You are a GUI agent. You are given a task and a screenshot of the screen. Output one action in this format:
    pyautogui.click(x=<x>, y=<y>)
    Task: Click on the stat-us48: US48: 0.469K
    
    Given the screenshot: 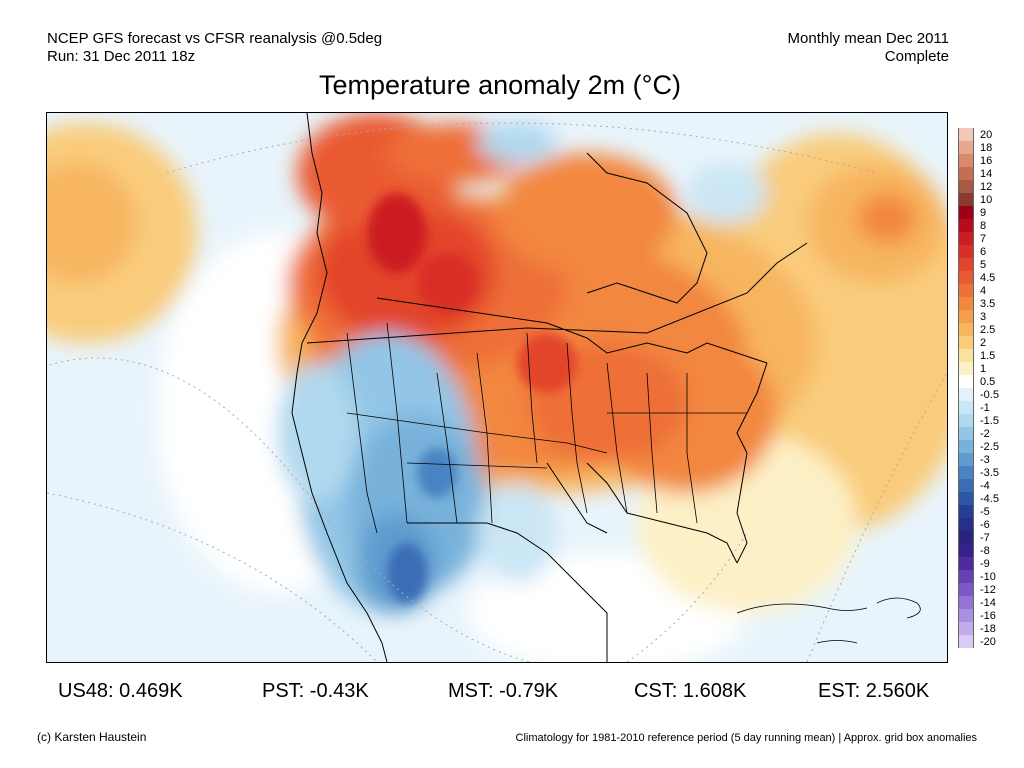 What is the action you would take?
    pyautogui.click(x=120, y=691)
    